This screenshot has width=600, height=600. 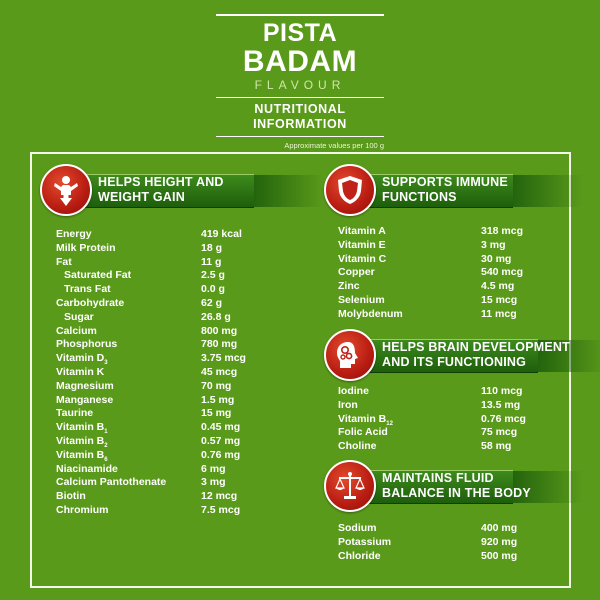 I want to click on nutrient-row: Taurine 15 mg, so click(x=171, y=414).